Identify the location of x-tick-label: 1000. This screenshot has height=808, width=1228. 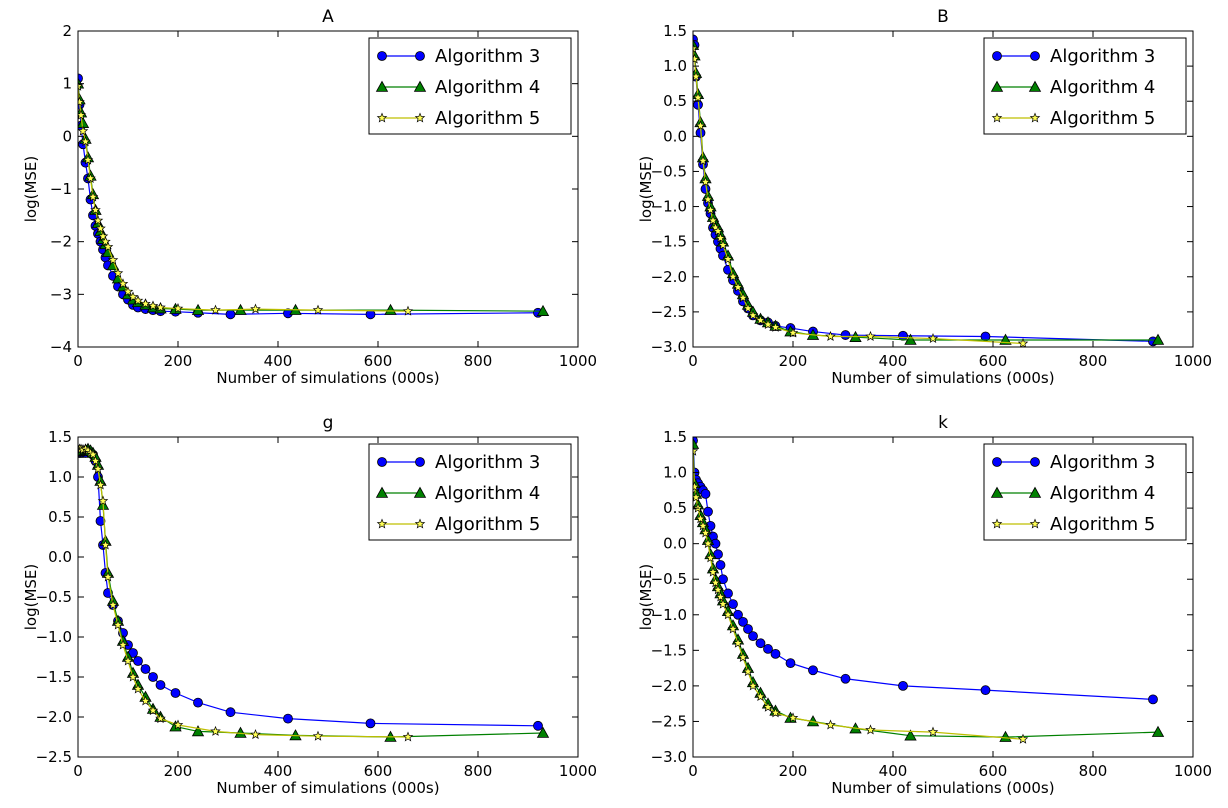
(1193, 771).